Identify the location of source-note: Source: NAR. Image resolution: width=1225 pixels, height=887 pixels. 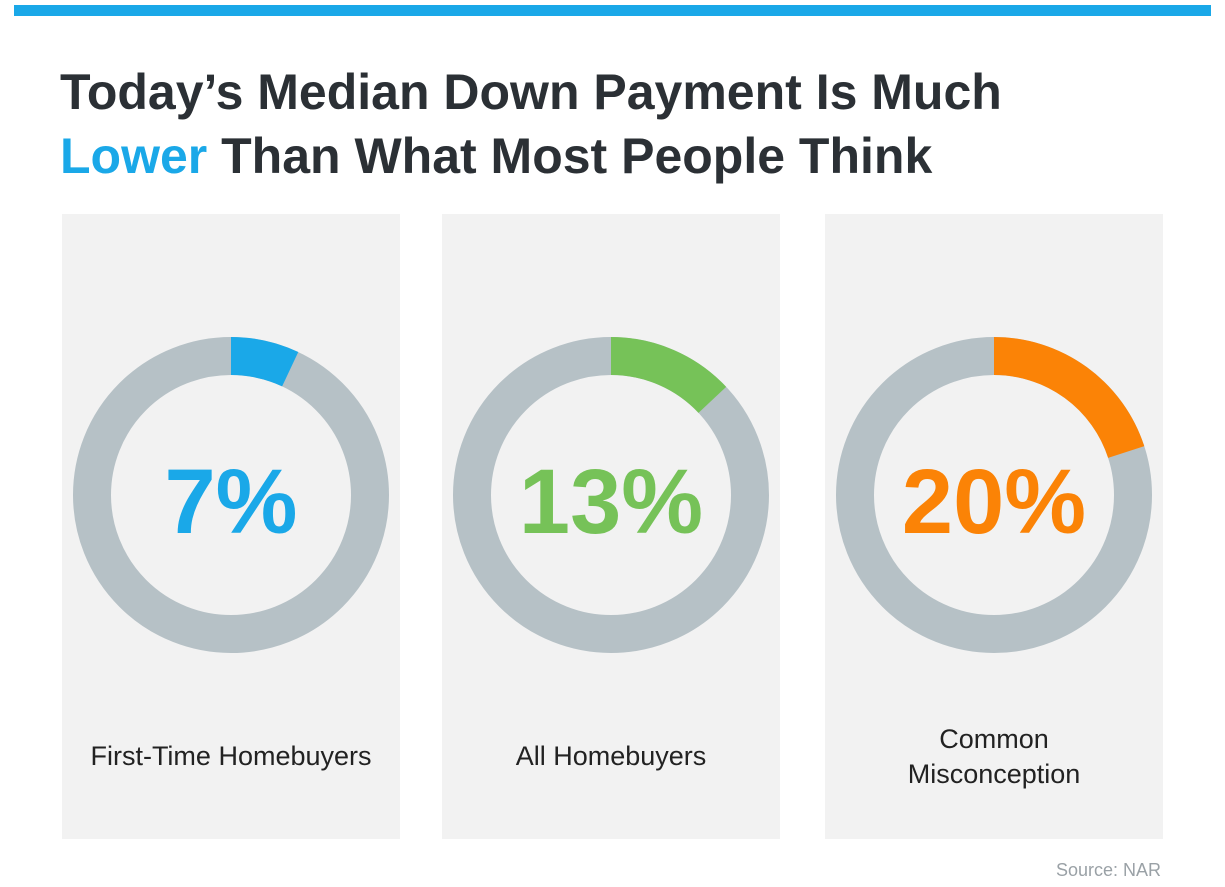
(1108, 870).